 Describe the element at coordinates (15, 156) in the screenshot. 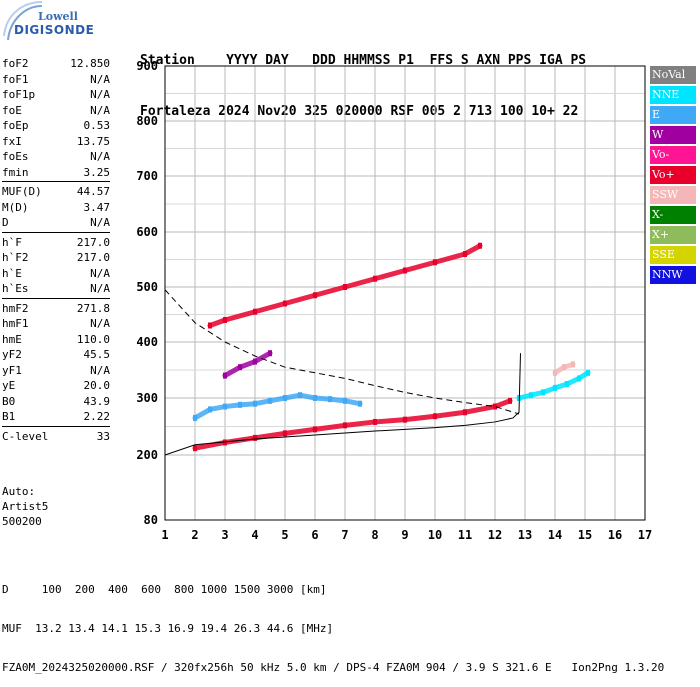

I see `param-label: foEs` at that location.